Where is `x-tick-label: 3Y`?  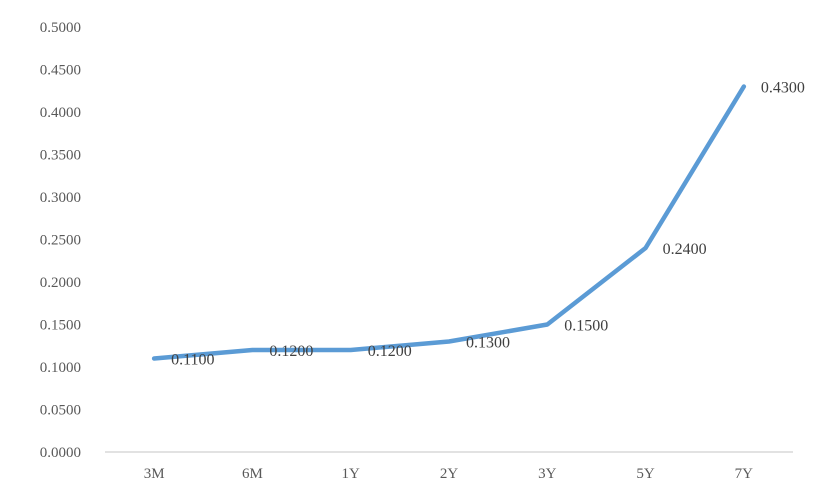 x-tick-label: 3Y is located at coordinates (547, 474).